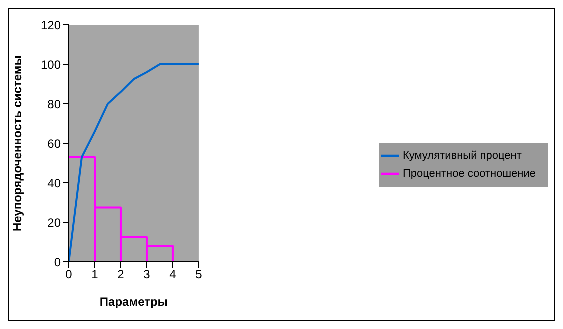  I want to click on y-tick-label: 0, so click(58, 262).